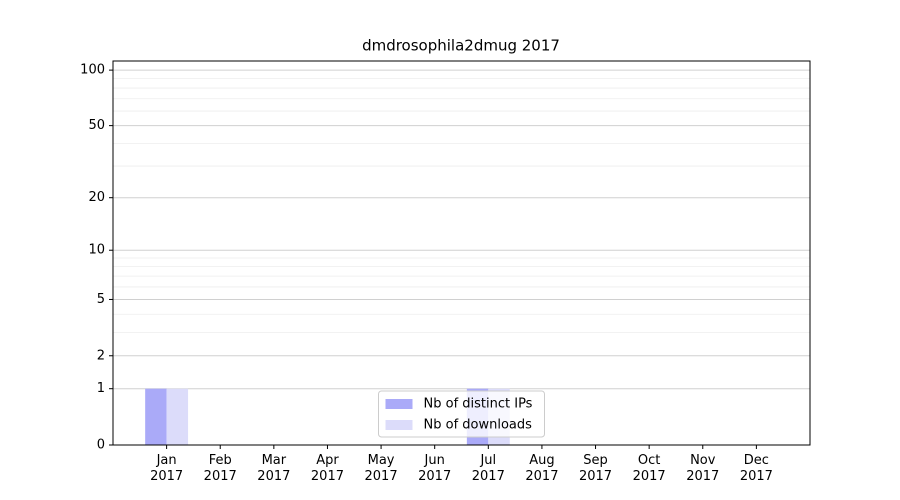 The height and width of the screenshot is (500, 900). I want to click on x-tick-label: Oct 2017, so click(649, 468).